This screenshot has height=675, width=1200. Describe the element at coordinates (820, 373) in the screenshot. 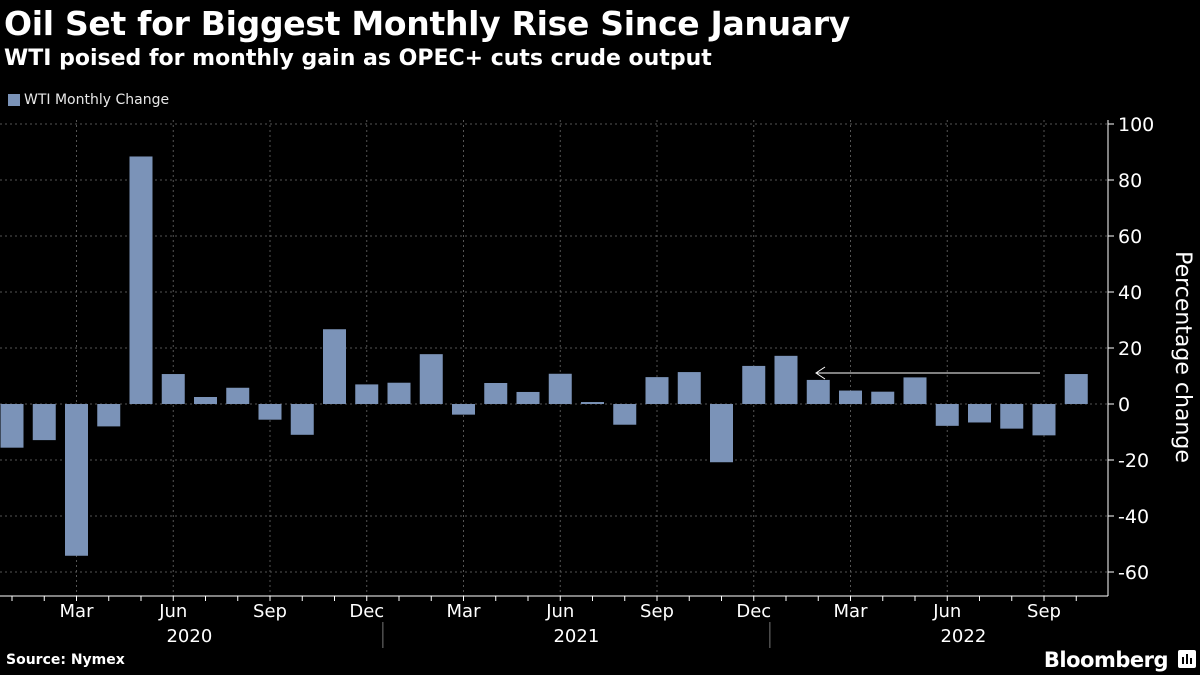

I see `annotation-arrowhead-icon` at that location.